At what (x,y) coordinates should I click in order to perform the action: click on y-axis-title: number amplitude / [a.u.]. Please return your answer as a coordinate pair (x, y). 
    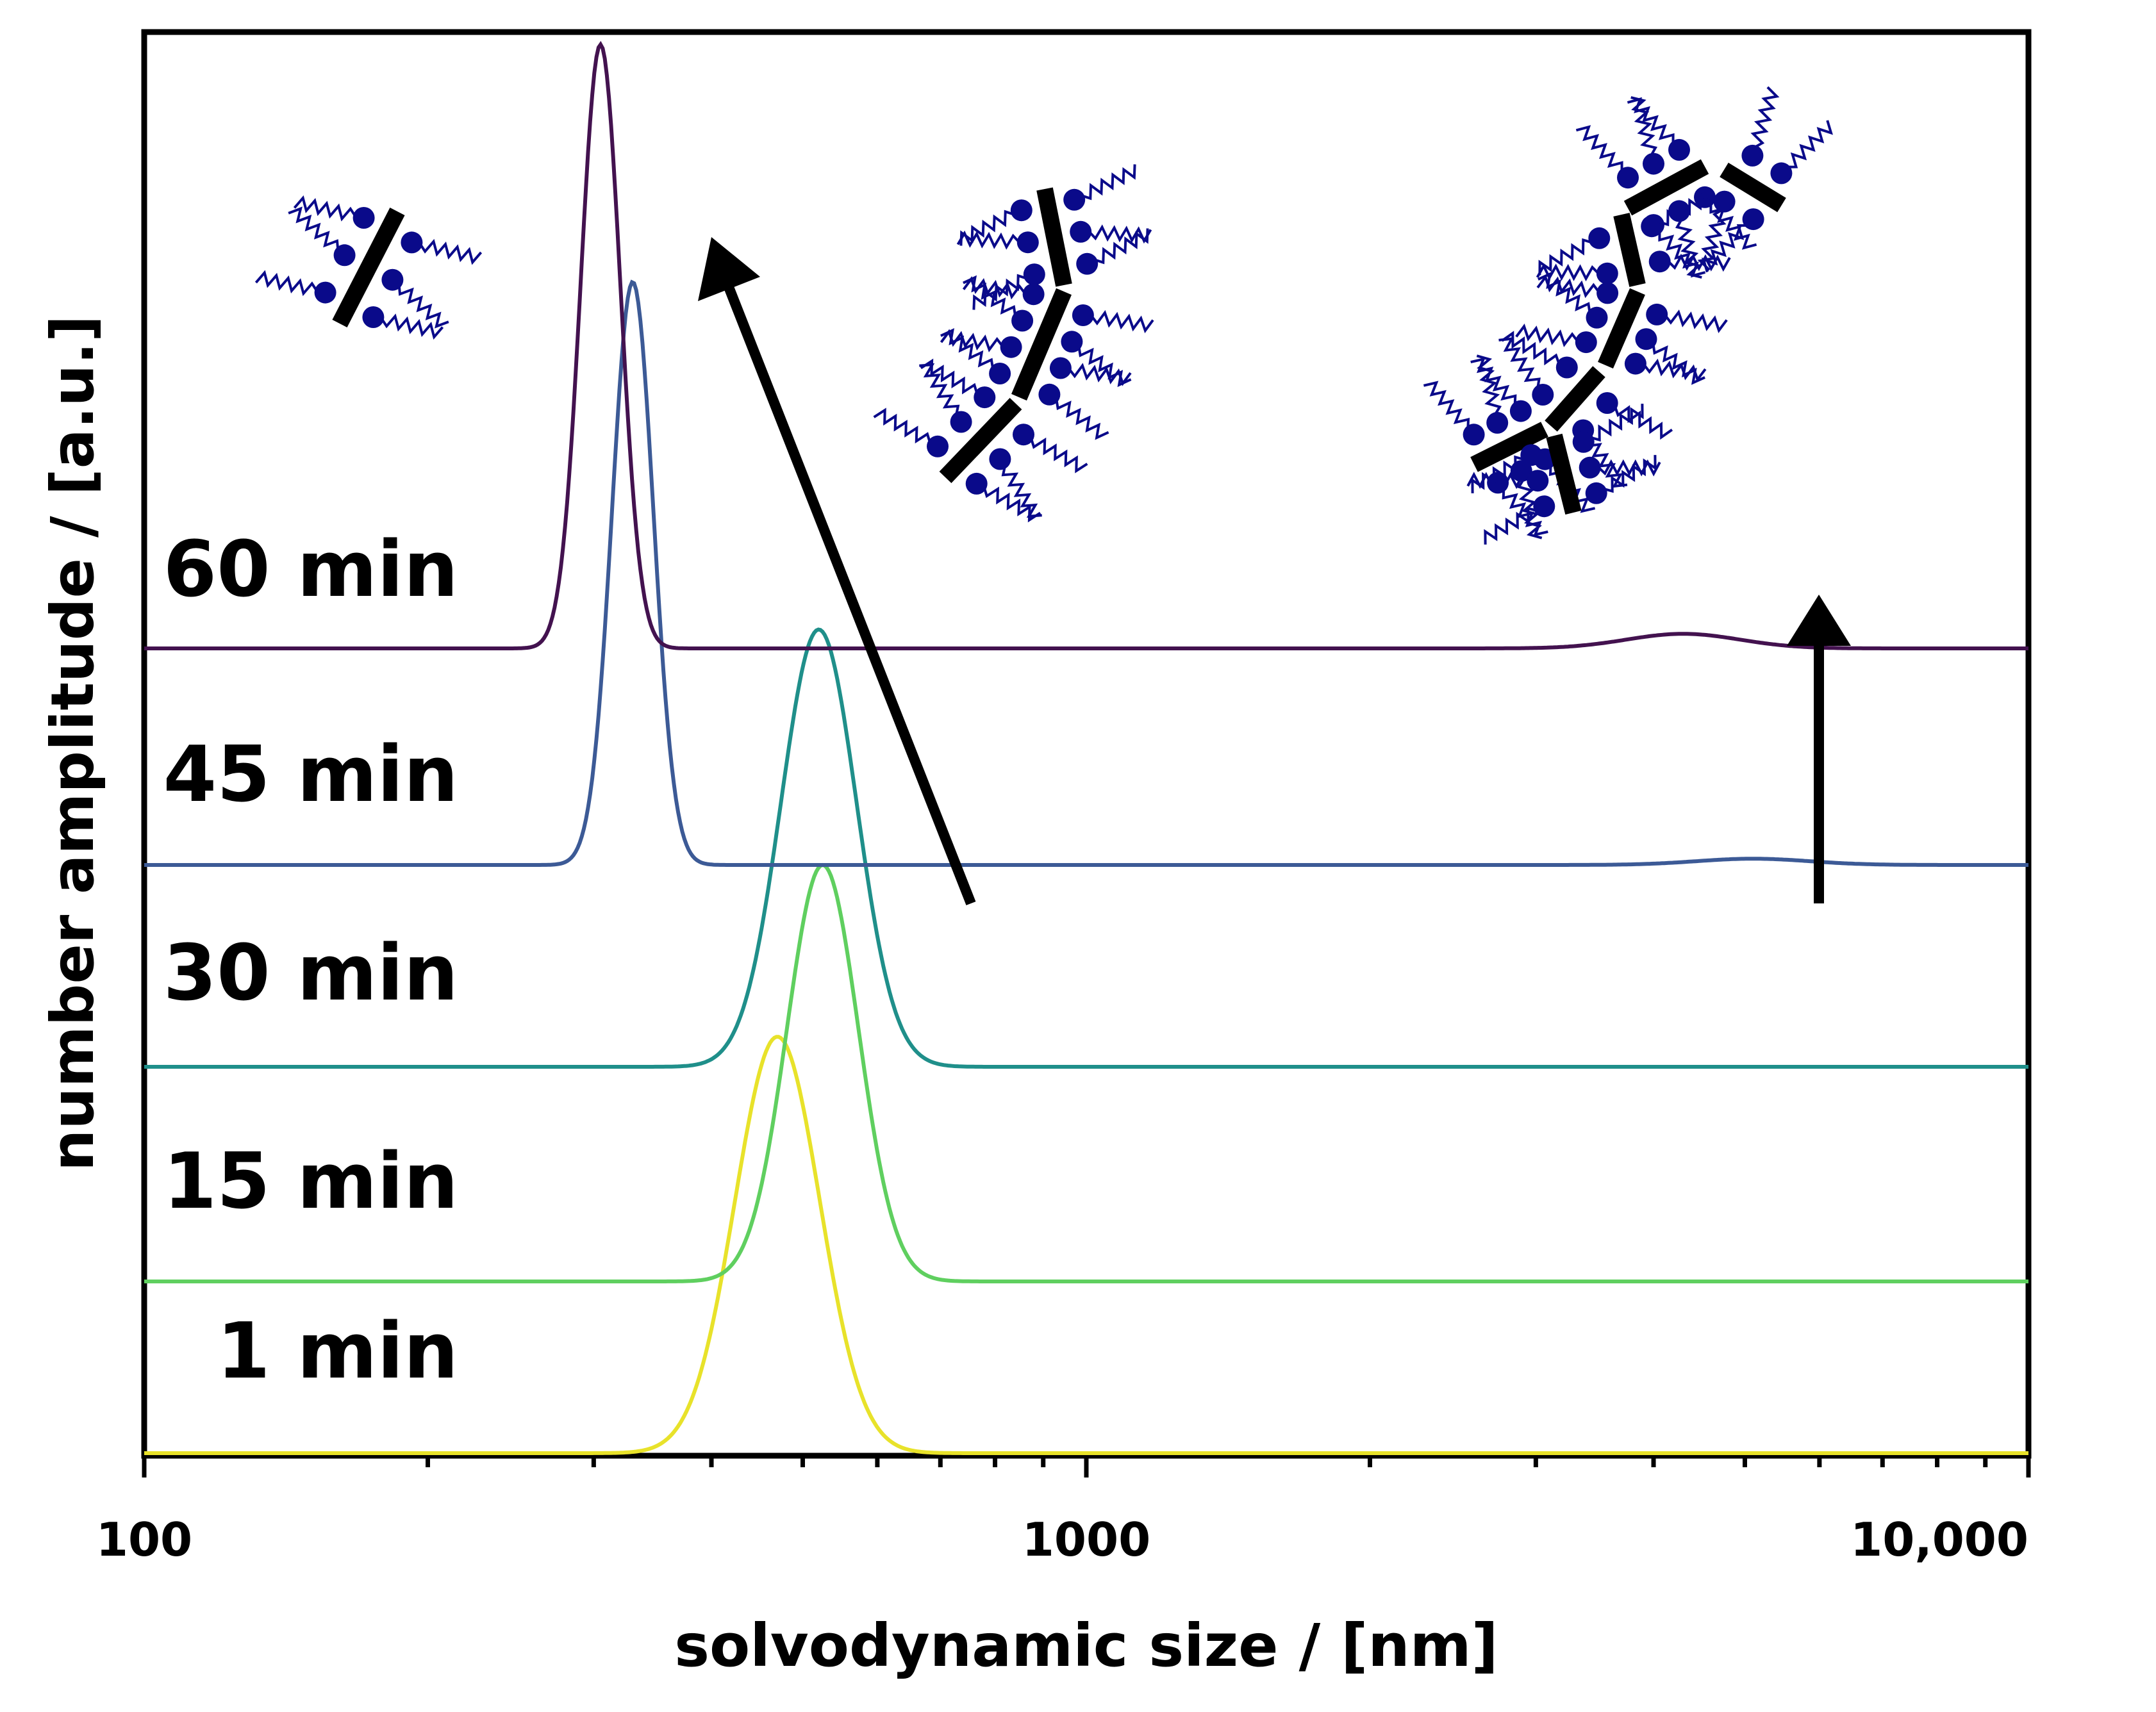
    Looking at the image, I should click on (72, 743).